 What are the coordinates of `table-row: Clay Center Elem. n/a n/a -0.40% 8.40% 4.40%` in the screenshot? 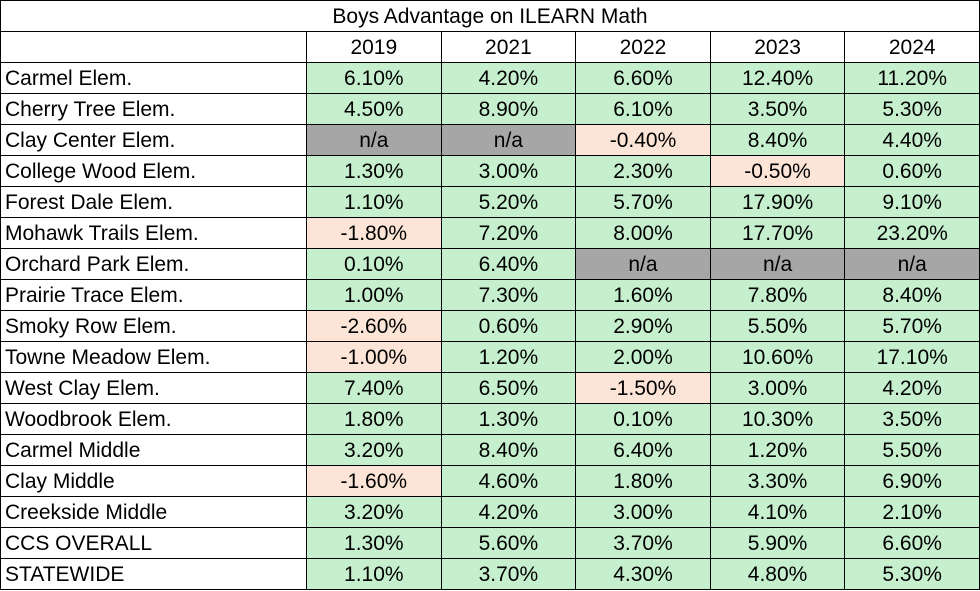 It's located at (490, 140).